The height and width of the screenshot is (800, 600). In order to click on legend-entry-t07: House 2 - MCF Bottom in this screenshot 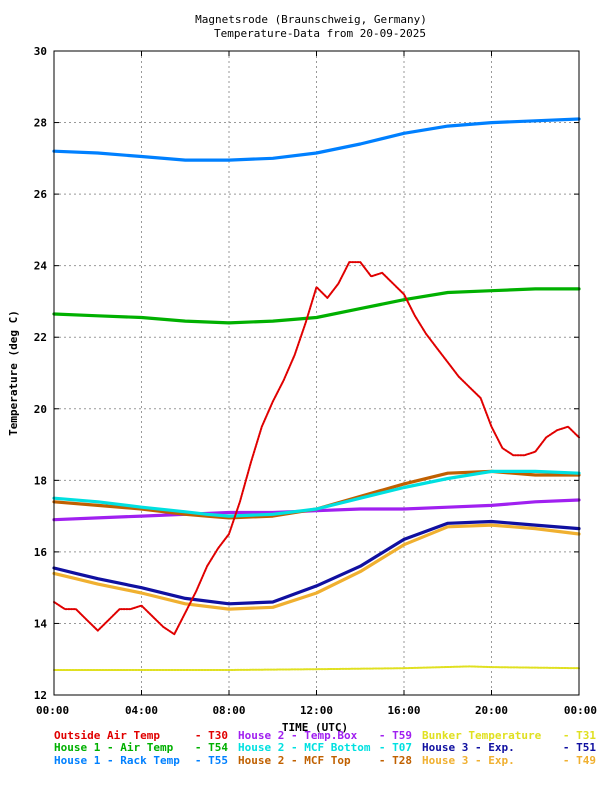, I will do `click(304, 747)`.